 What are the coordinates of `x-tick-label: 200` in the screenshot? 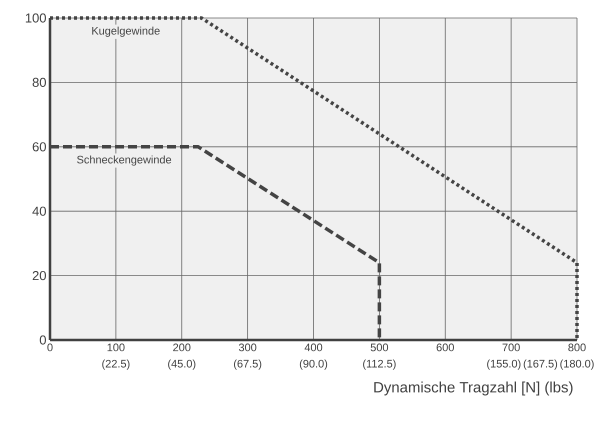 It's located at (181, 348).